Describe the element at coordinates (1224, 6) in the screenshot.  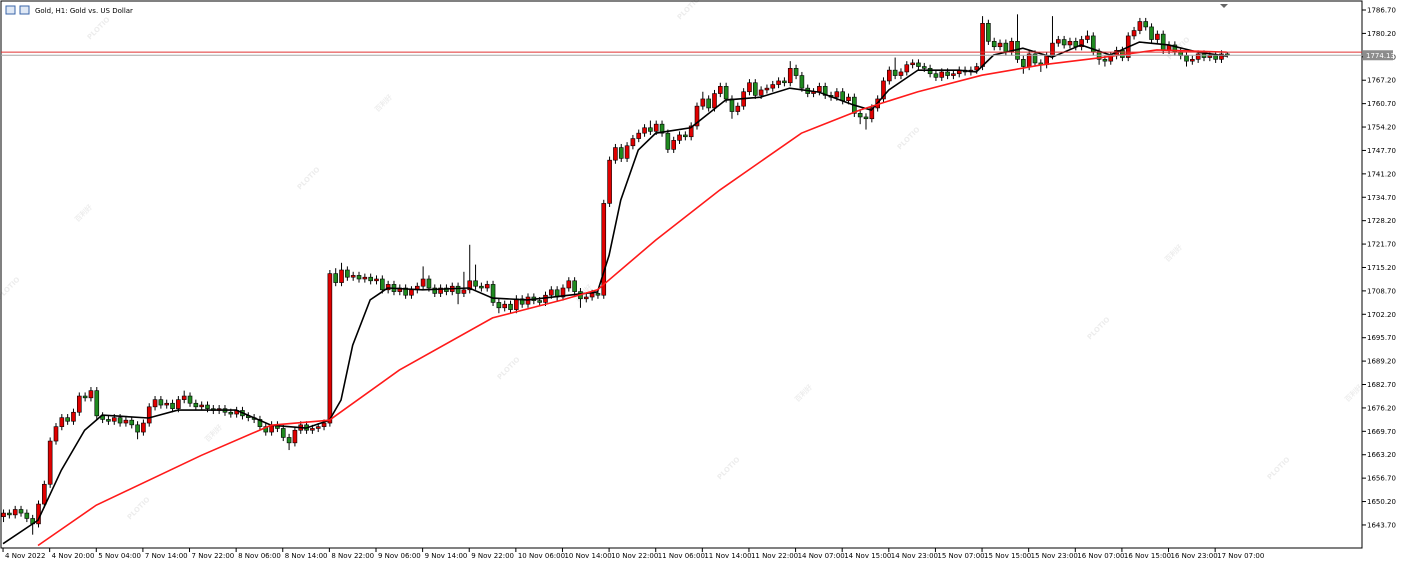
I see `shift-marker` at that location.